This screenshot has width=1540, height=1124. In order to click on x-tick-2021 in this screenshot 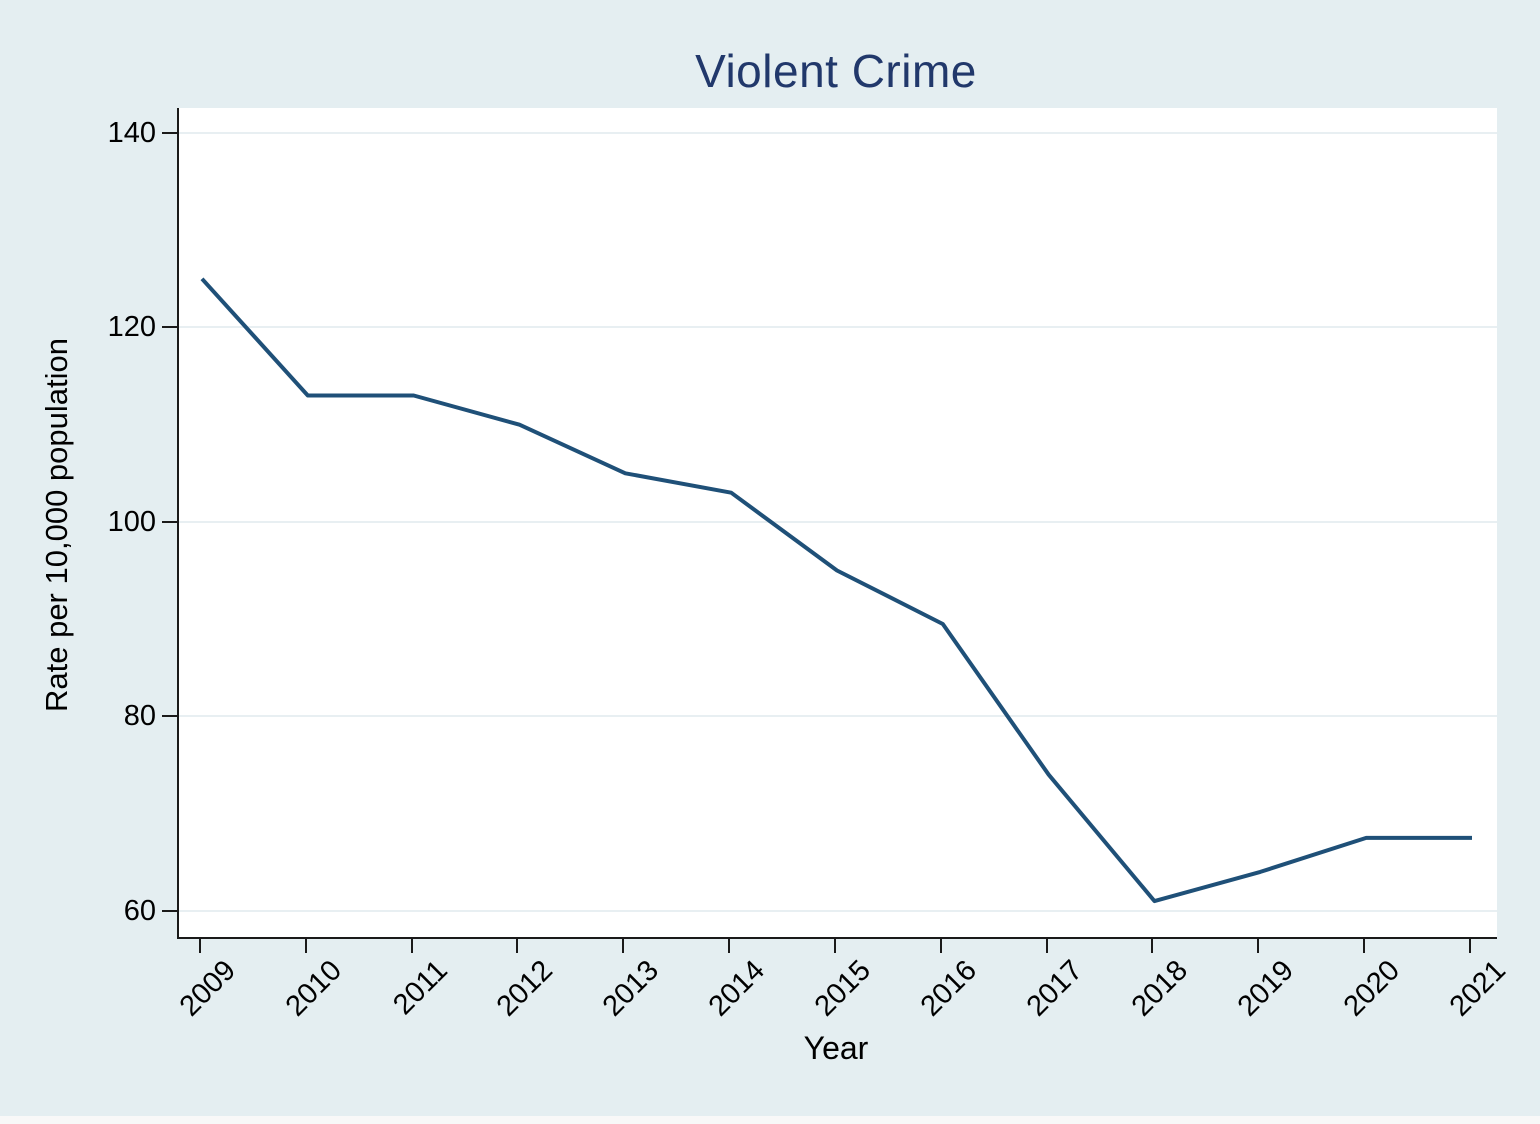, I will do `click(1469, 946)`.